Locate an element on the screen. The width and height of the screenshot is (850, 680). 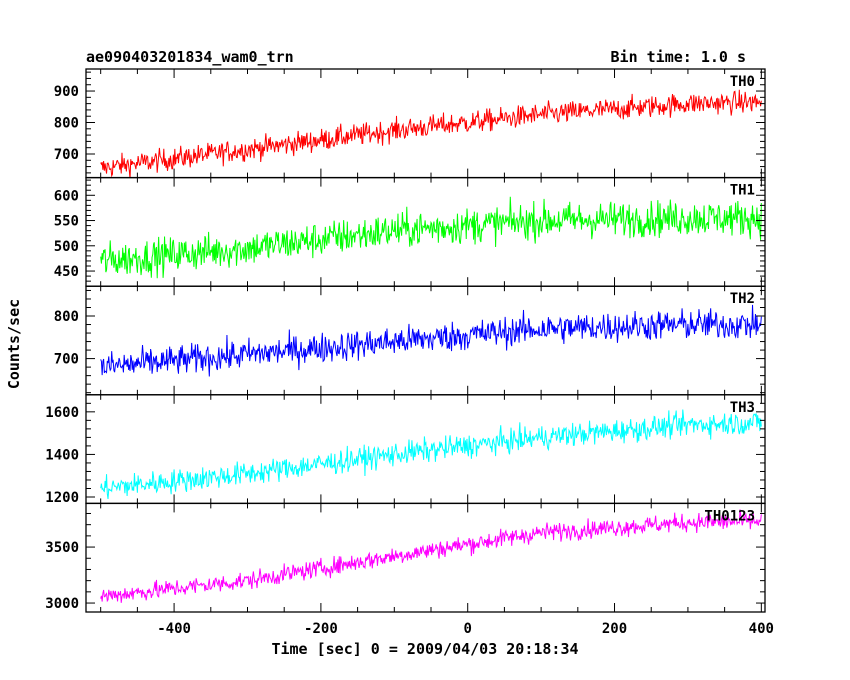
series-line-th3 is located at coordinates (431, 454).